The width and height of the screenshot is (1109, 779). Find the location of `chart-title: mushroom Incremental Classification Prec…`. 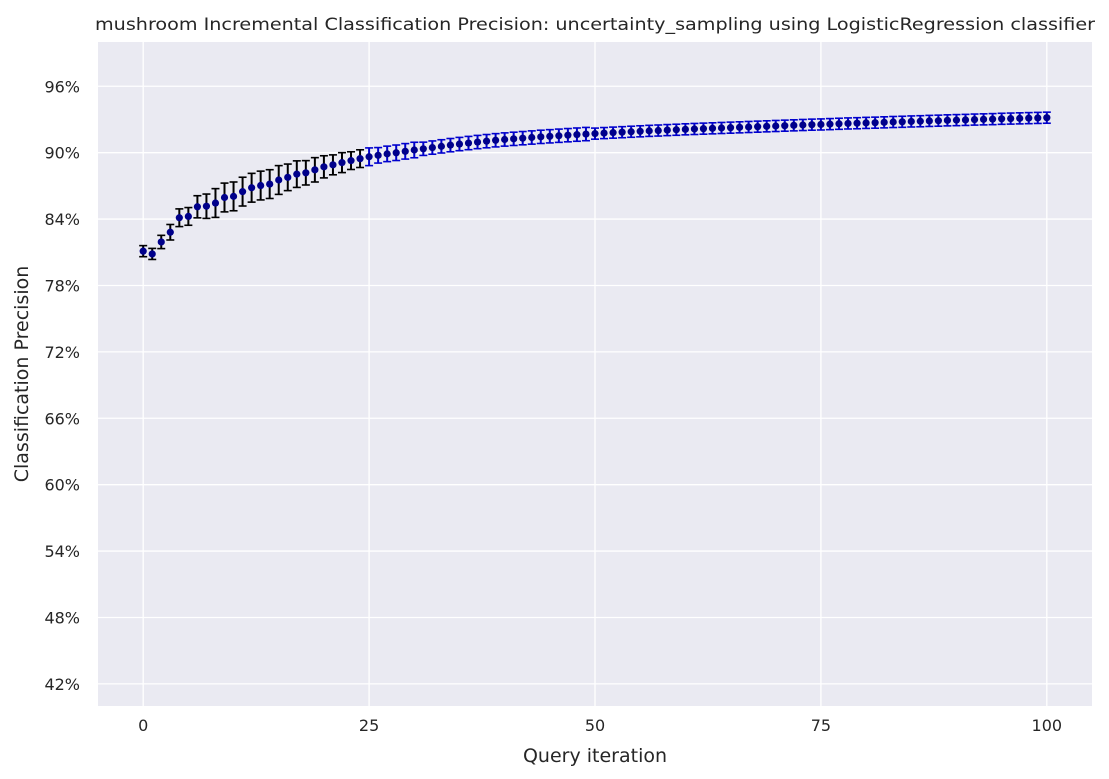

chart-title: mushroom Incremental Classification Prec… is located at coordinates (595, 25).